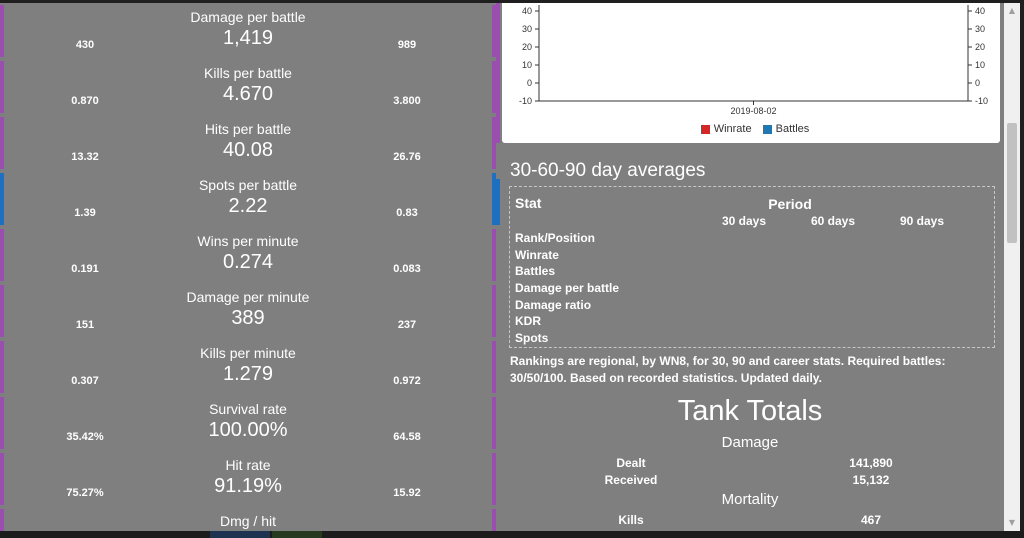  Describe the element at coordinates (248, 486) in the screenshot. I see `stat-value: 91.19%` at that location.